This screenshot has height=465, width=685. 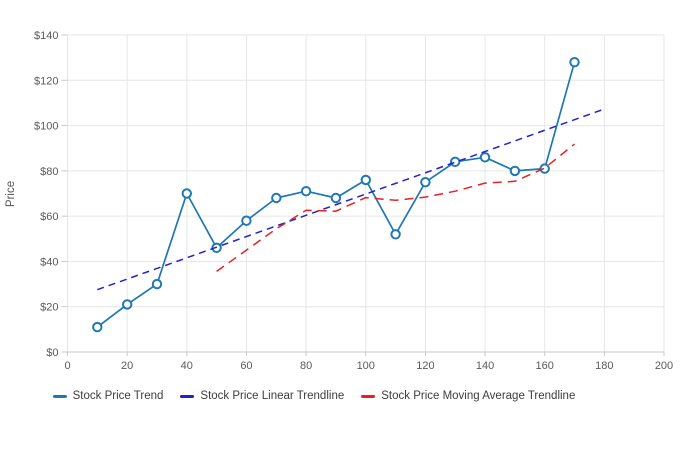 I want to click on y-axis-title: Price, so click(x=11, y=194).